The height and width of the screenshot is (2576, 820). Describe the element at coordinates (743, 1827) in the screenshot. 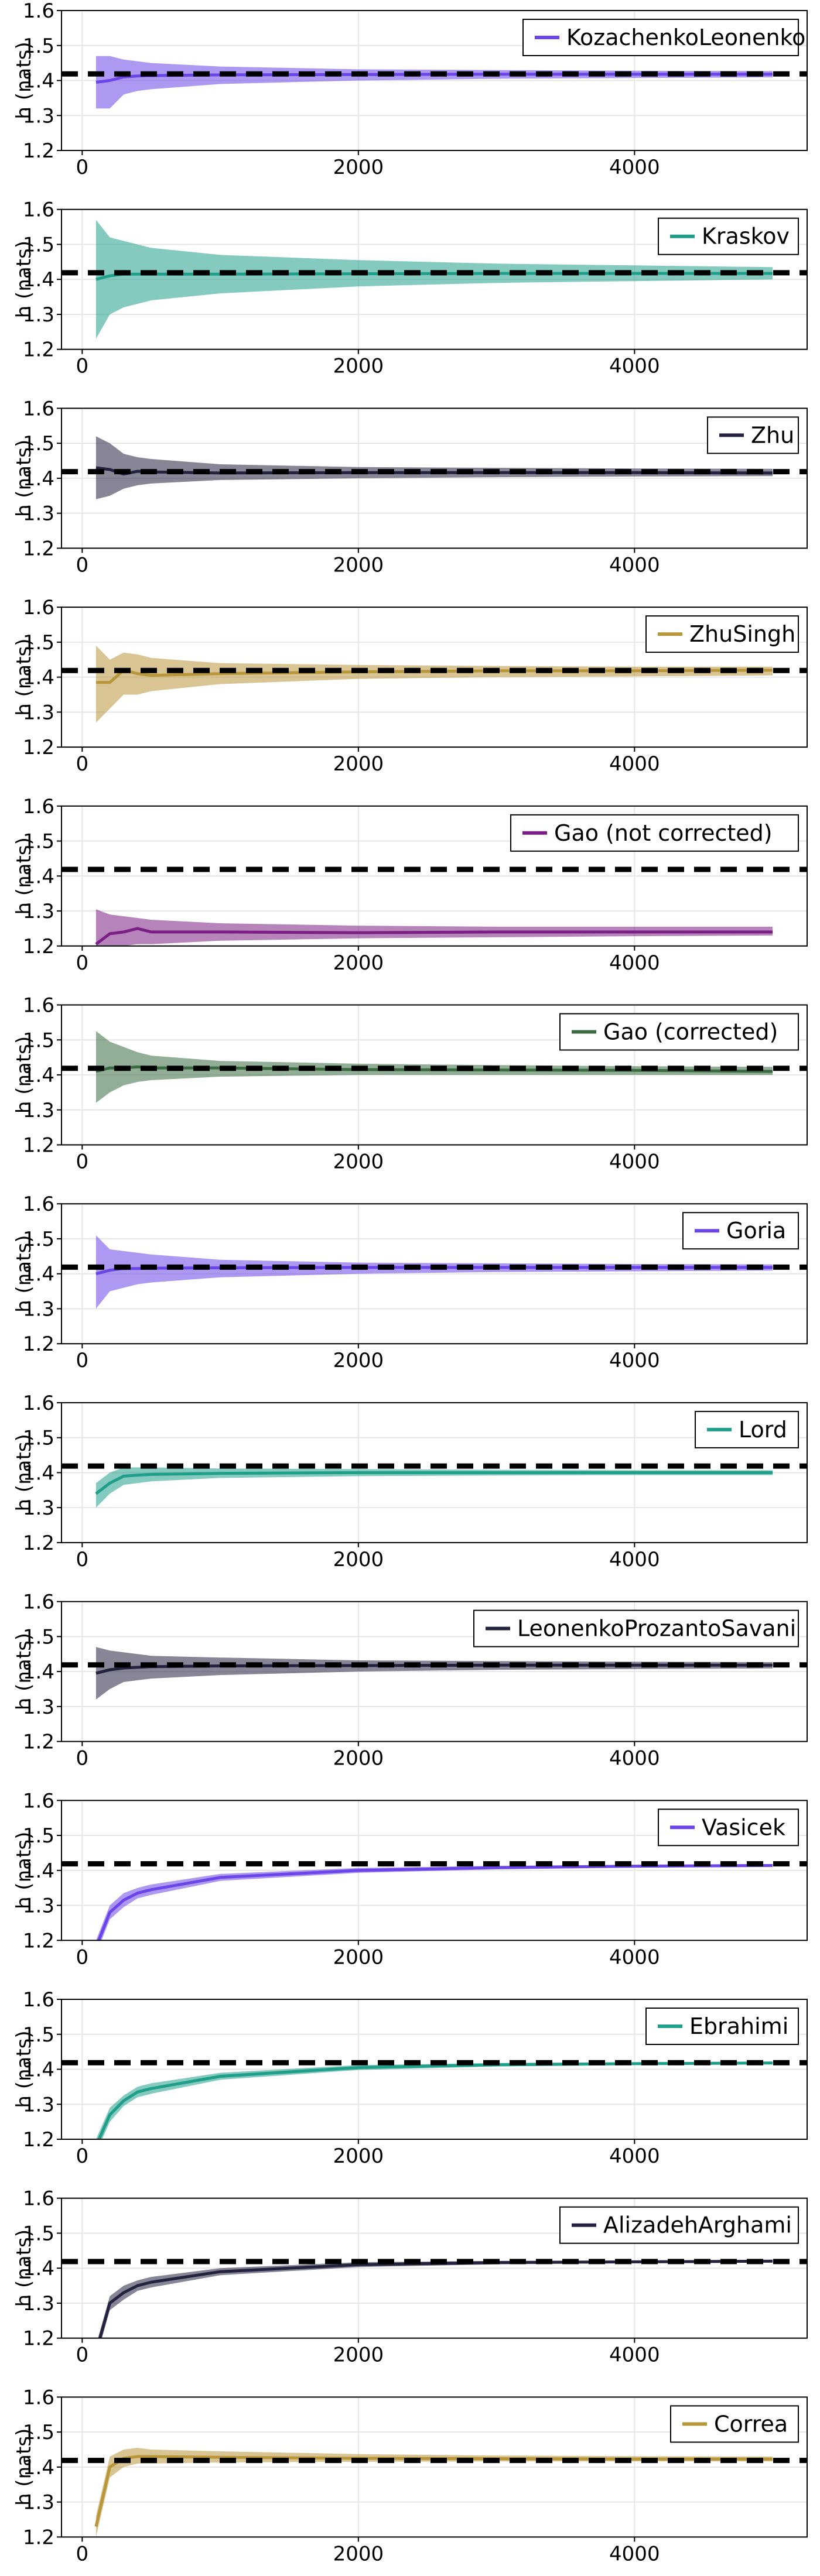

I see `legend-label: Vasicek` at that location.